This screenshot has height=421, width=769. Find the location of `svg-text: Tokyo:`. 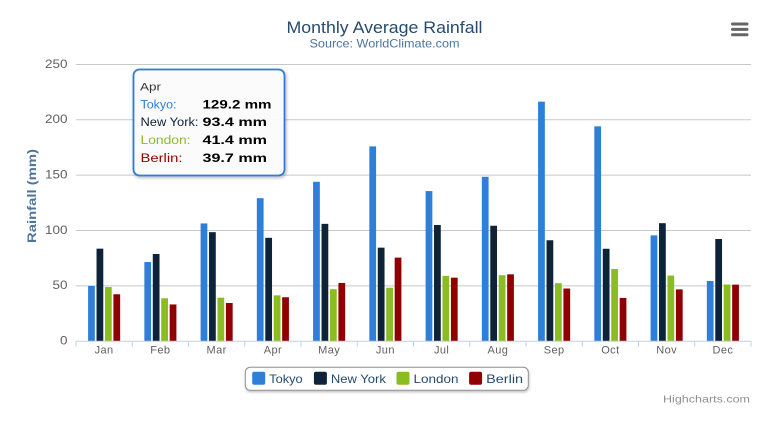

svg-text: Tokyo: is located at coordinates (159, 105).